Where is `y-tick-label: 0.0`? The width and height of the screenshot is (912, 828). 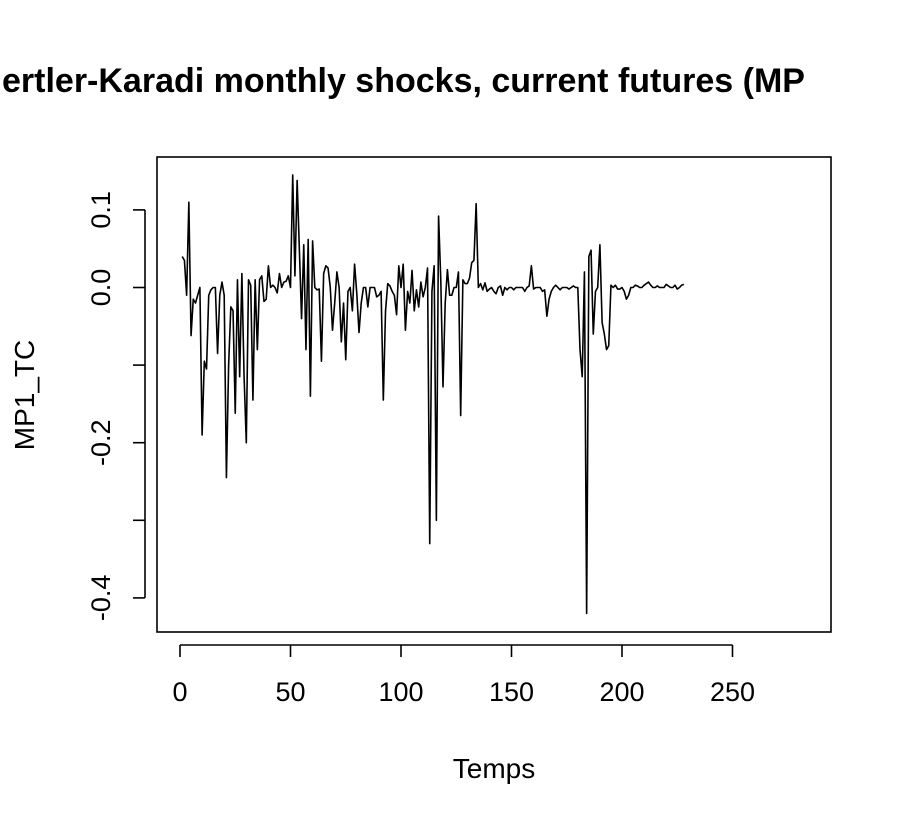 y-tick-label: 0.0 is located at coordinates (101, 288).